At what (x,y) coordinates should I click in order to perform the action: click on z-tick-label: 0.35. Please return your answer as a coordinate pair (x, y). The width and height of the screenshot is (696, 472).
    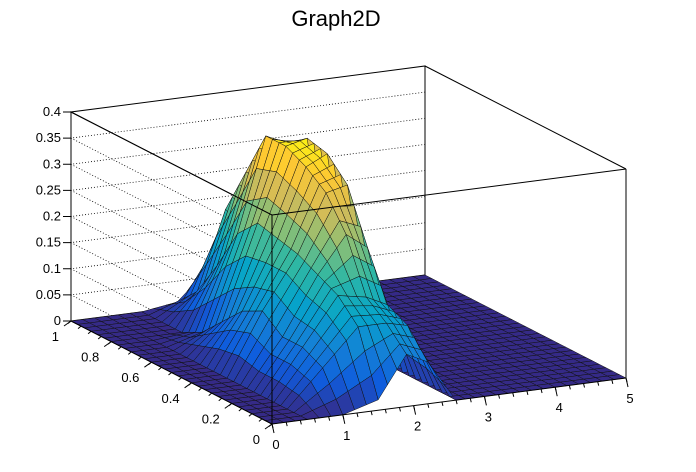
    Looking at the image, I should click on (48, 137).